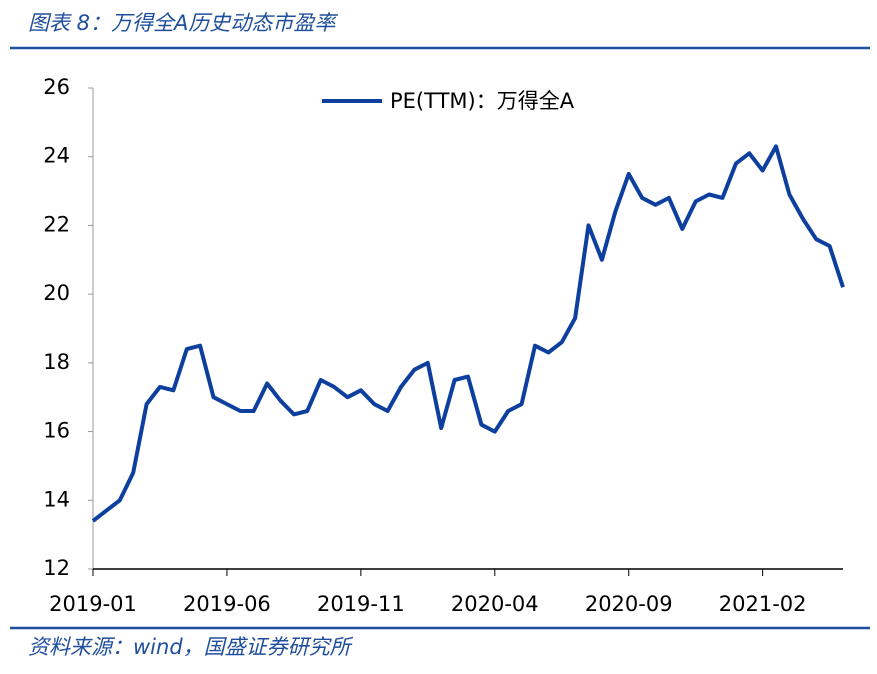 Image resolution: width=877 pixels, height=674 pixels. What do you see at coordinates (227, 604) in the screenshot?
I see `x-tick-label: 2019-06` at bounding box center [227, 604].